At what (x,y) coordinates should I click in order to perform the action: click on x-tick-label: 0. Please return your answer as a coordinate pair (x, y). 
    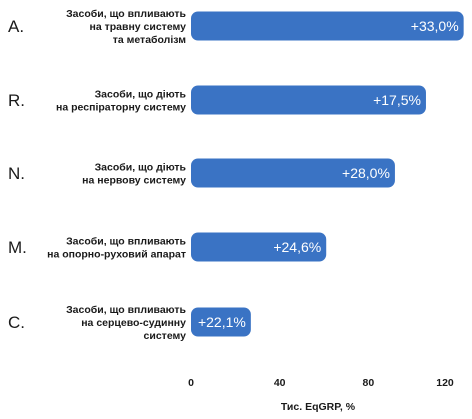
    Looking at the image, I should click on (191, 383).